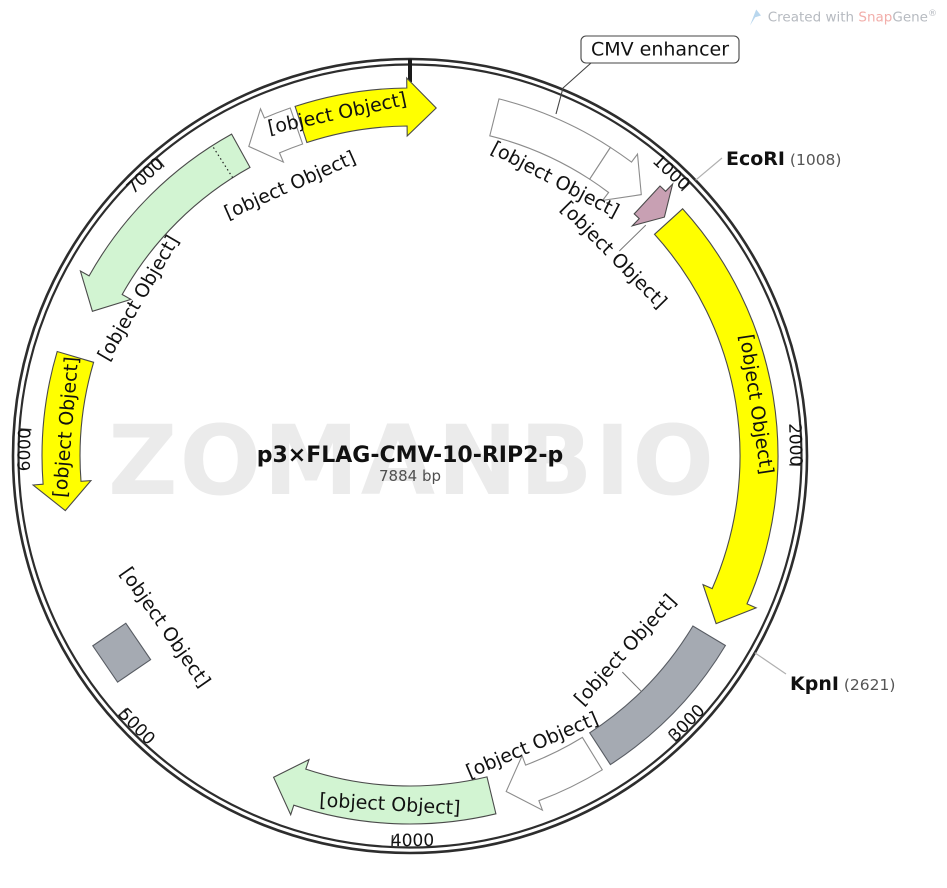  I want to click on credit-brand-gene: Gene, so click(910, 17).